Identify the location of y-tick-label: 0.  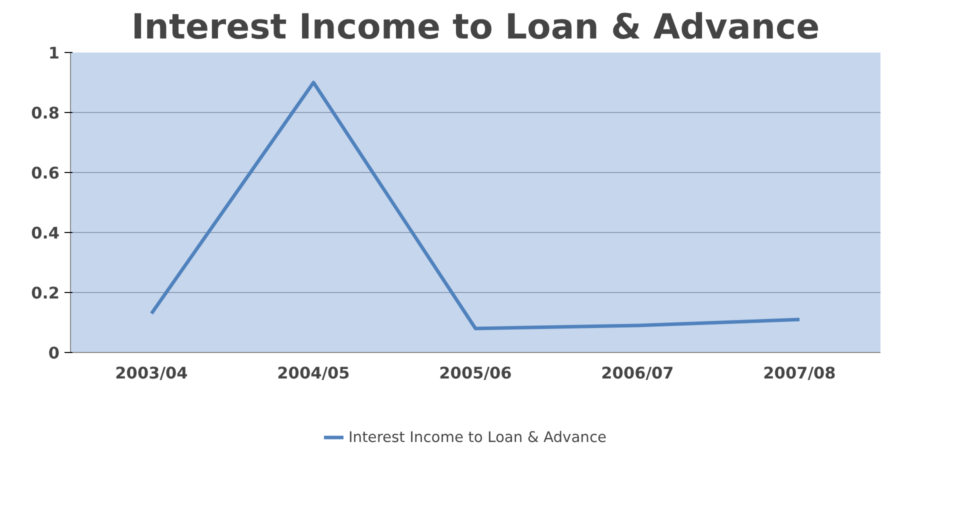
(54, 353).